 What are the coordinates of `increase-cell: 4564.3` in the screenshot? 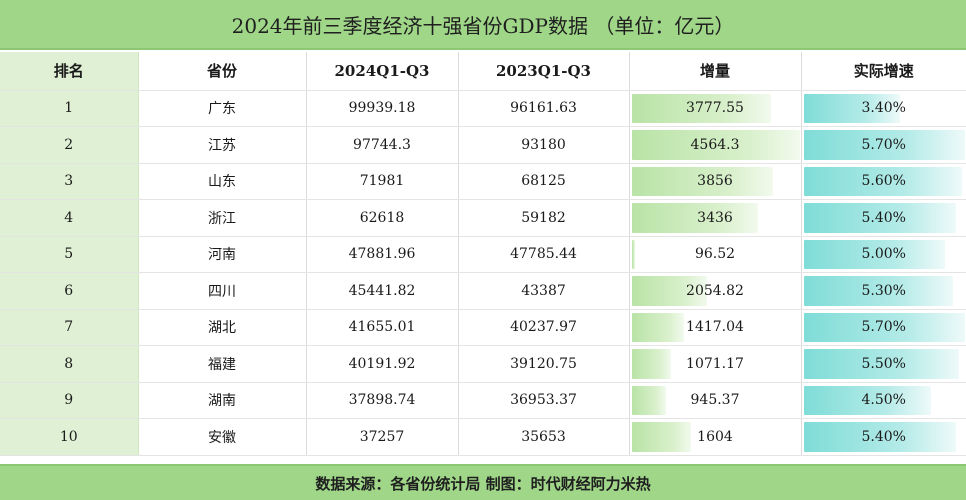 It's located at (715, 145).